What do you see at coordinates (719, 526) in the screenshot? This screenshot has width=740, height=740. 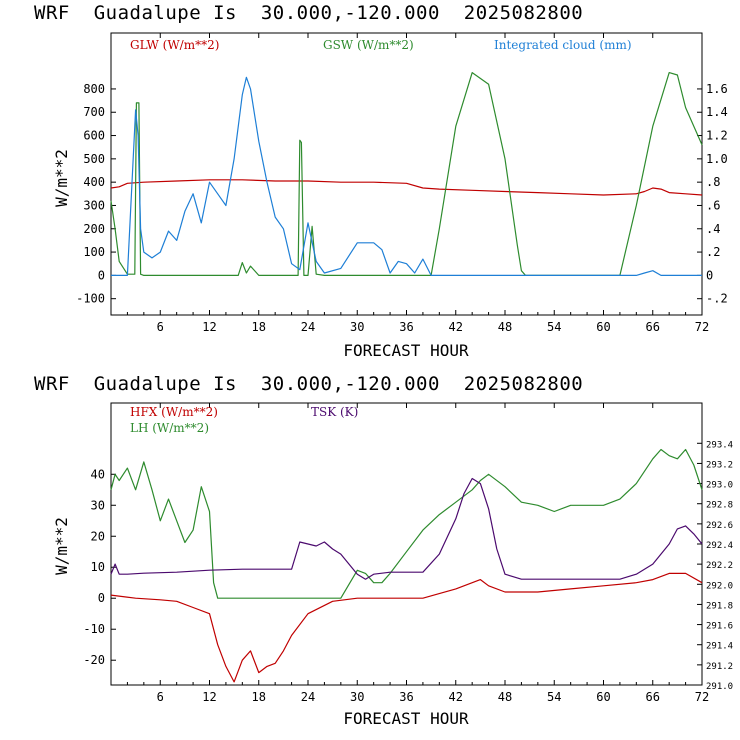 I see `y2-tick-label: 292.6` at bounding box center [719, 526].